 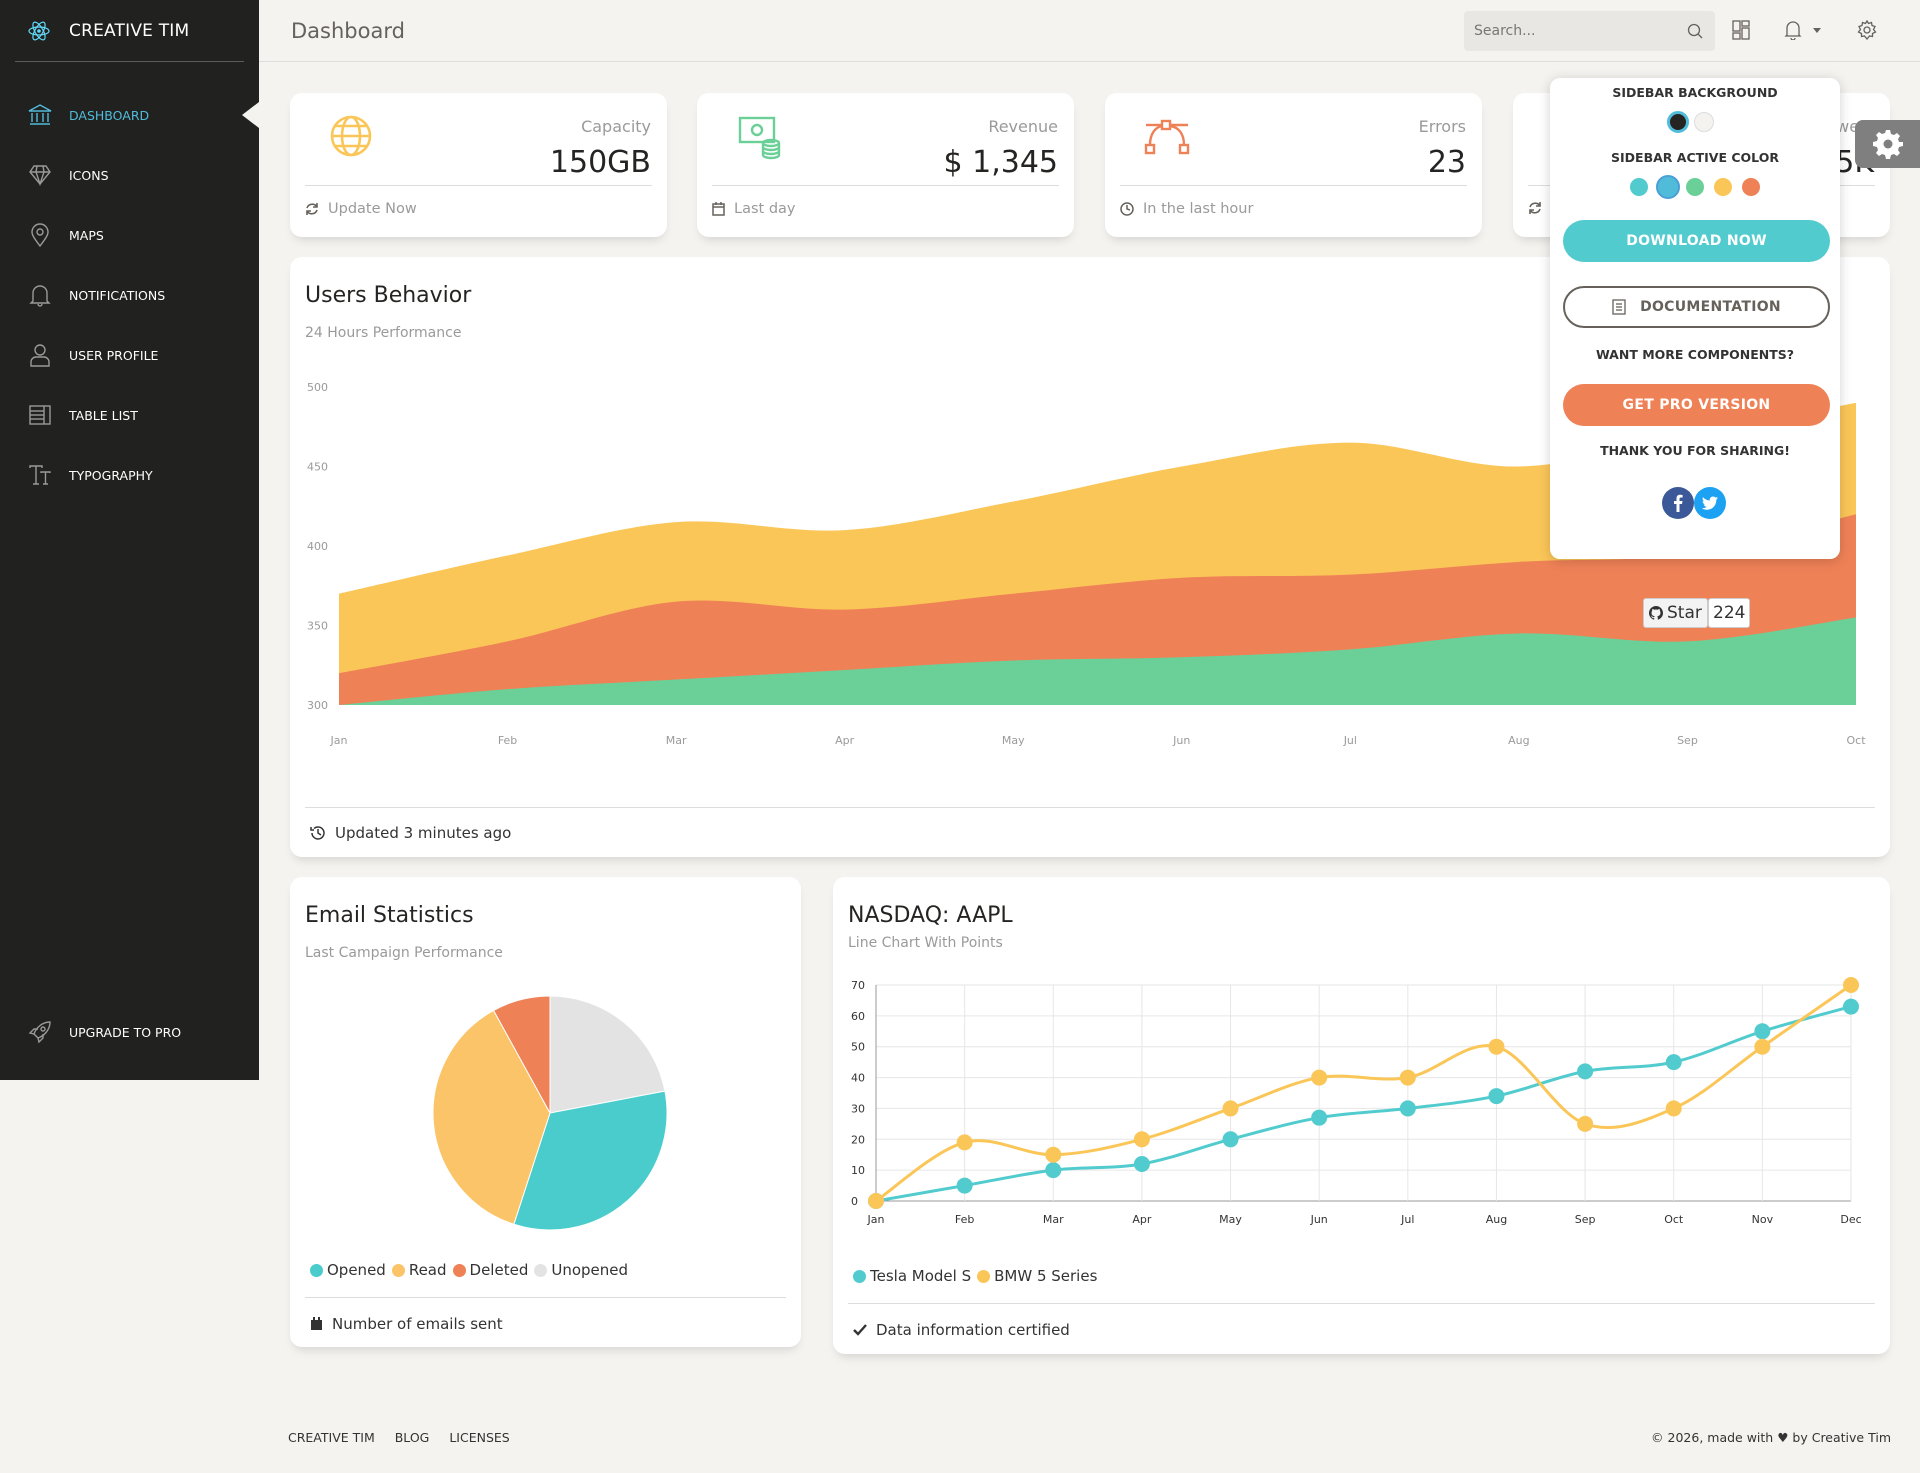 I want to click on card-footer-text: Updated 3 minutes ago, so click(x=423, y=833).